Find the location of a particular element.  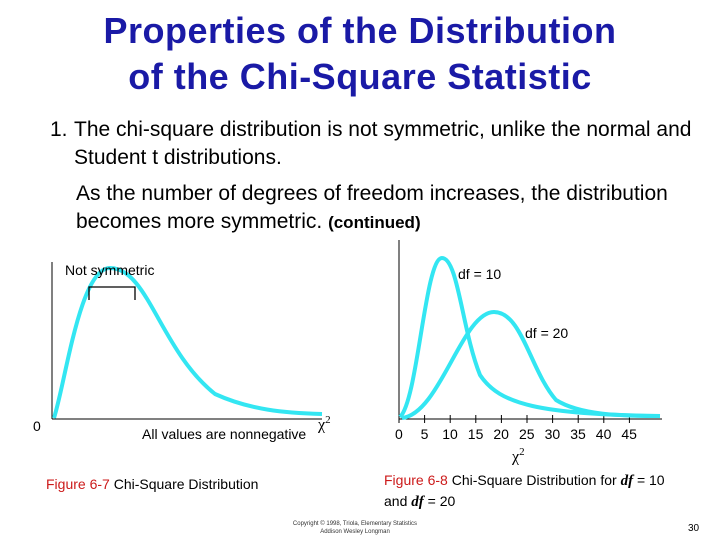

left-chi-square-curve is located at coordinates (187, 342).